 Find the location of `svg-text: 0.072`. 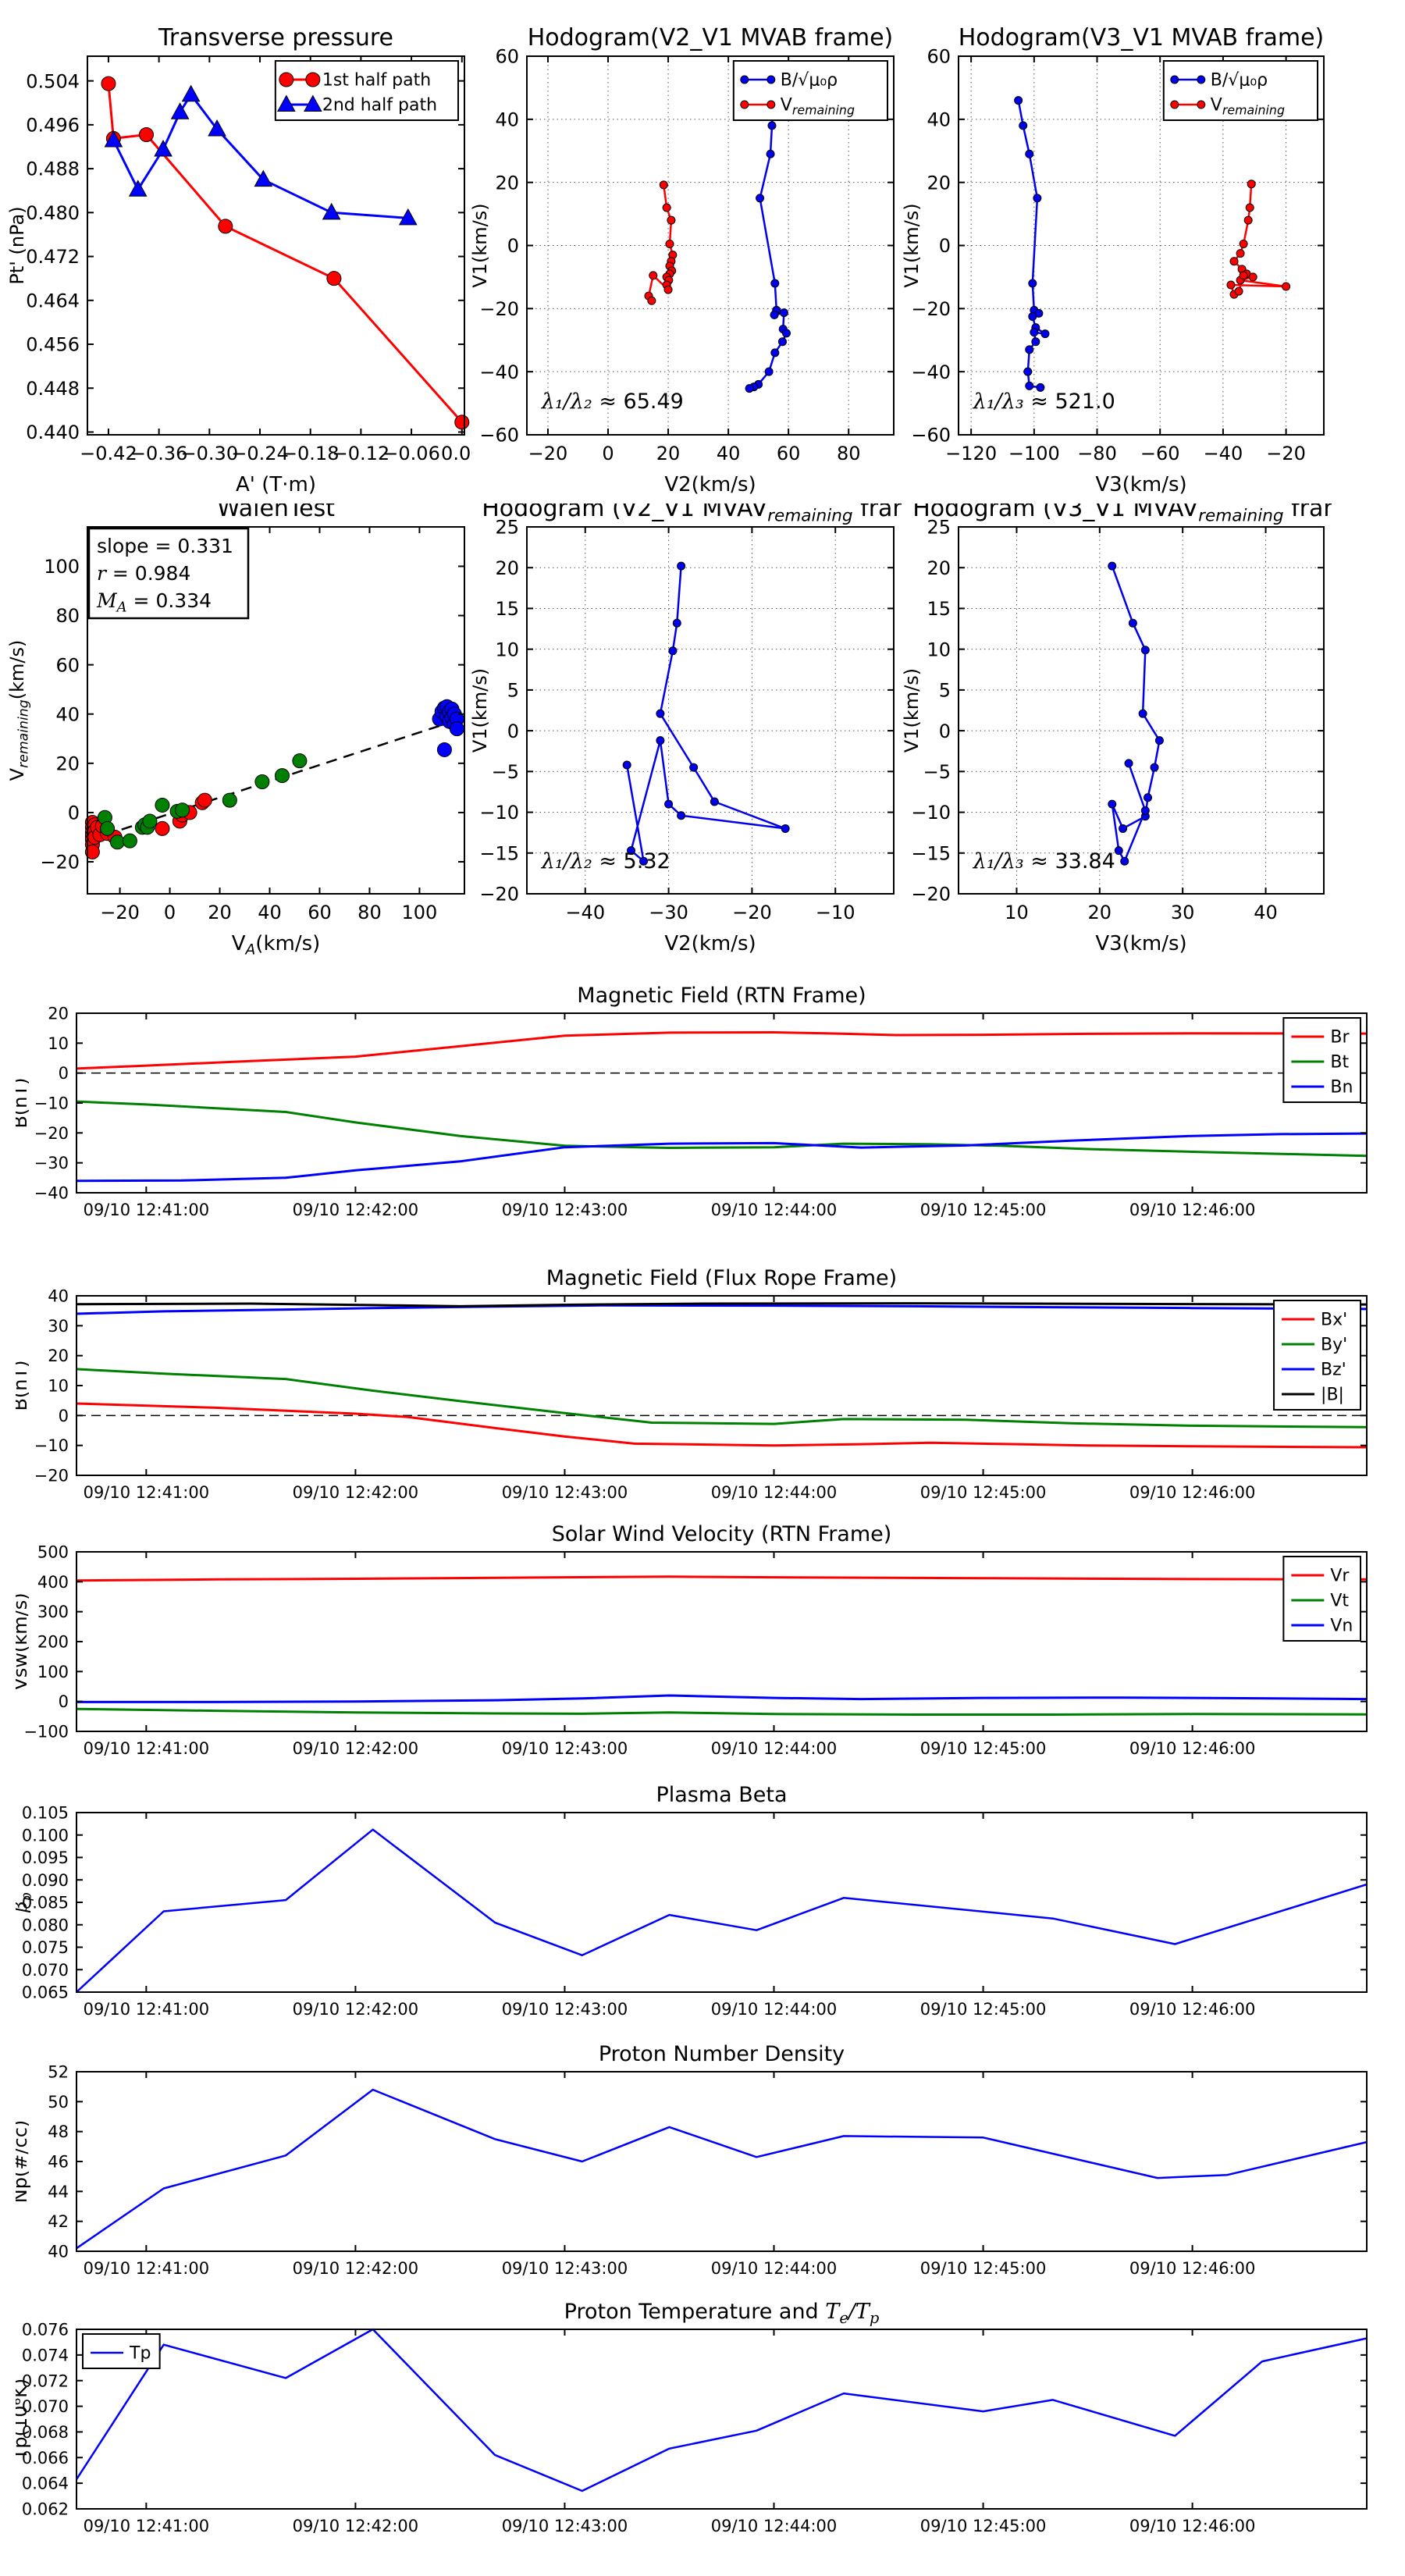

svg-text: 0.072 is located at coordinates (45, 2380).